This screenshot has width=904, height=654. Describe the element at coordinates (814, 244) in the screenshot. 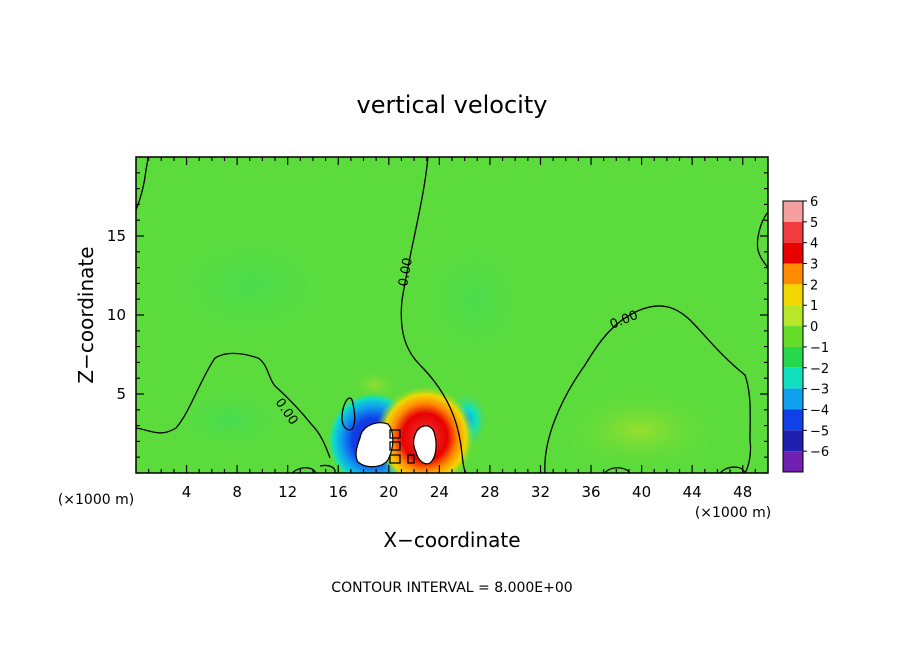

I see `colorbar-label: 4` at that location.